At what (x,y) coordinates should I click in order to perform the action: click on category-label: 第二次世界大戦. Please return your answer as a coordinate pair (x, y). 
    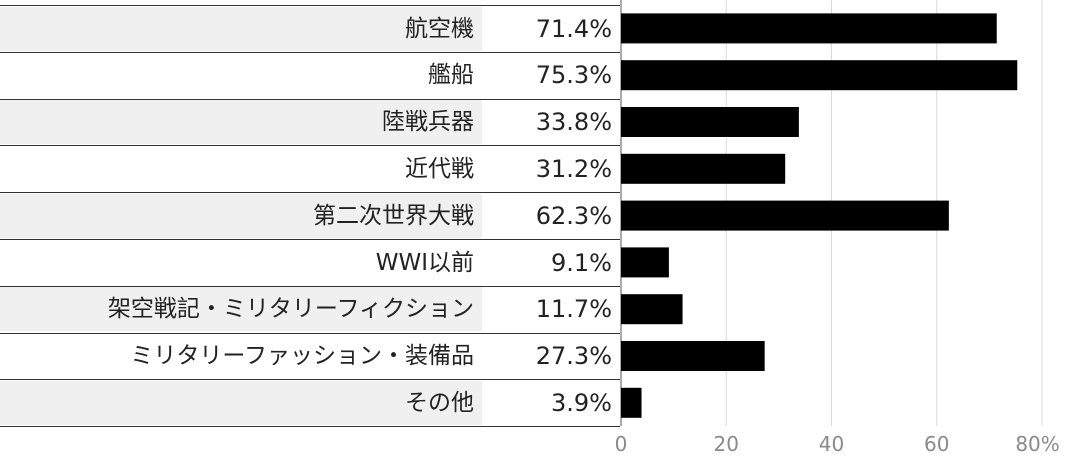
    Looking at the image, I should click on (241, 215).